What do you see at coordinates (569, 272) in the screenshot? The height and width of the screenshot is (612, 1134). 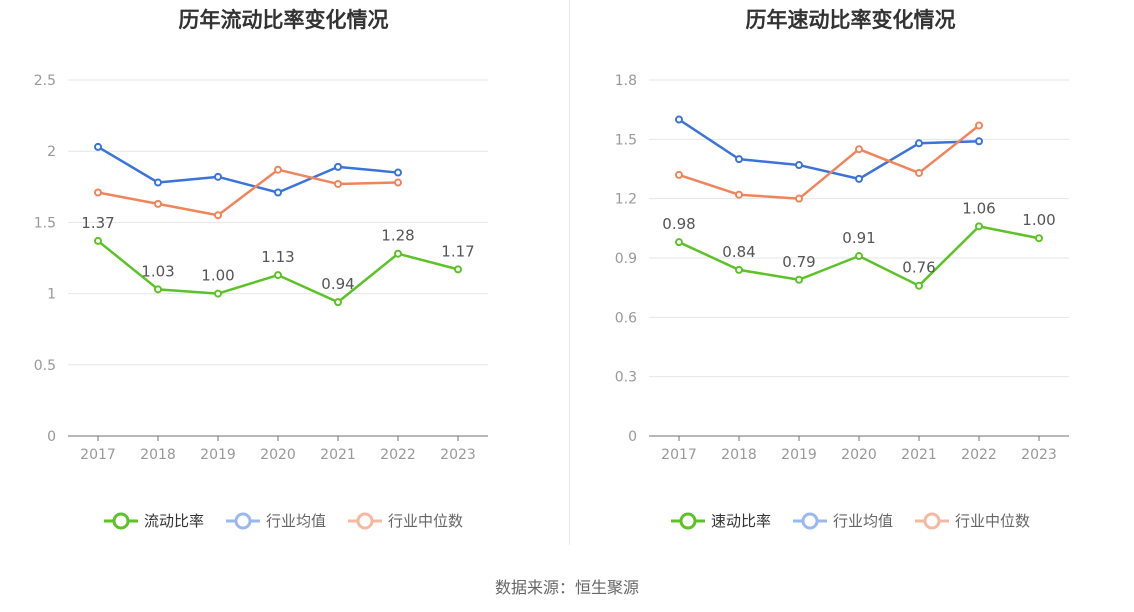 I see `panel-divider` at bounding box center [569, 272].